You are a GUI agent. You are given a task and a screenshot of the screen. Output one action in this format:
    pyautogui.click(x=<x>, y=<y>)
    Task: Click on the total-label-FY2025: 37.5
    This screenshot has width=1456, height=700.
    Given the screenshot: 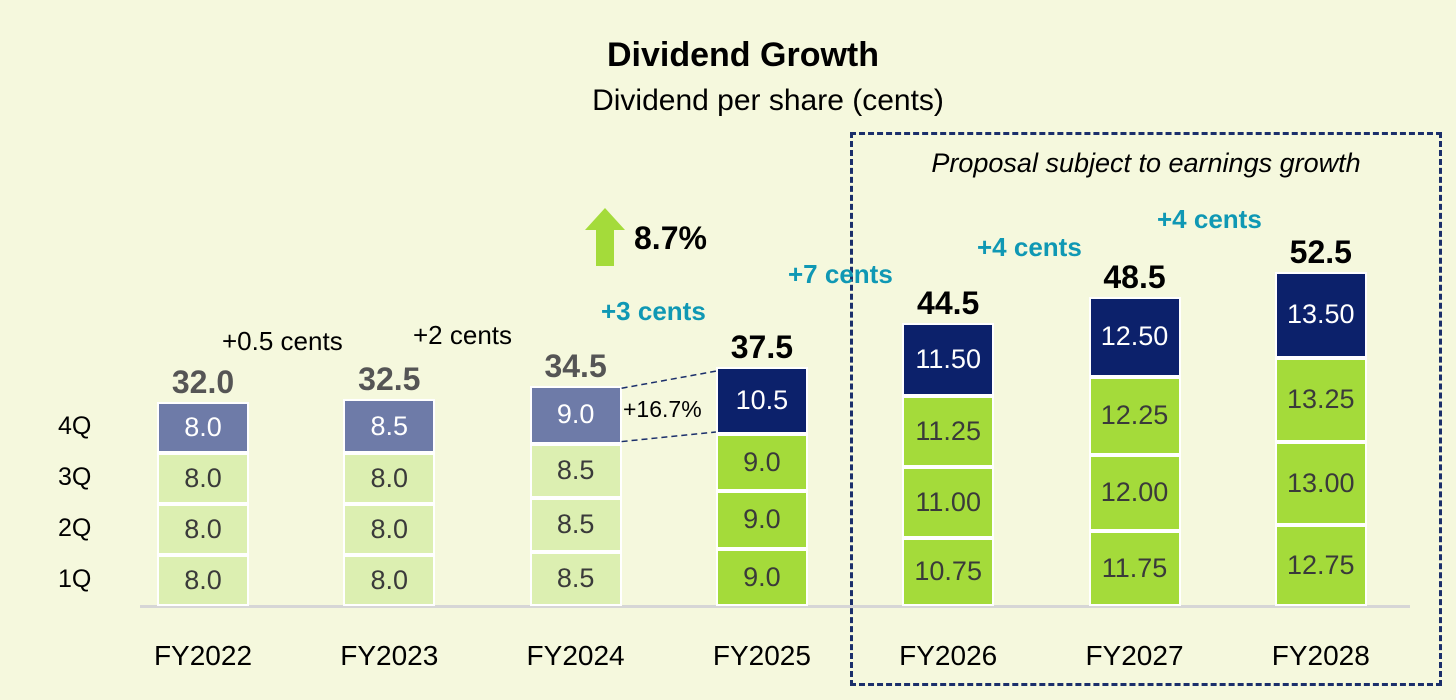 What is the action you would take?
    pyautogui.click(x=762, y=347)
    